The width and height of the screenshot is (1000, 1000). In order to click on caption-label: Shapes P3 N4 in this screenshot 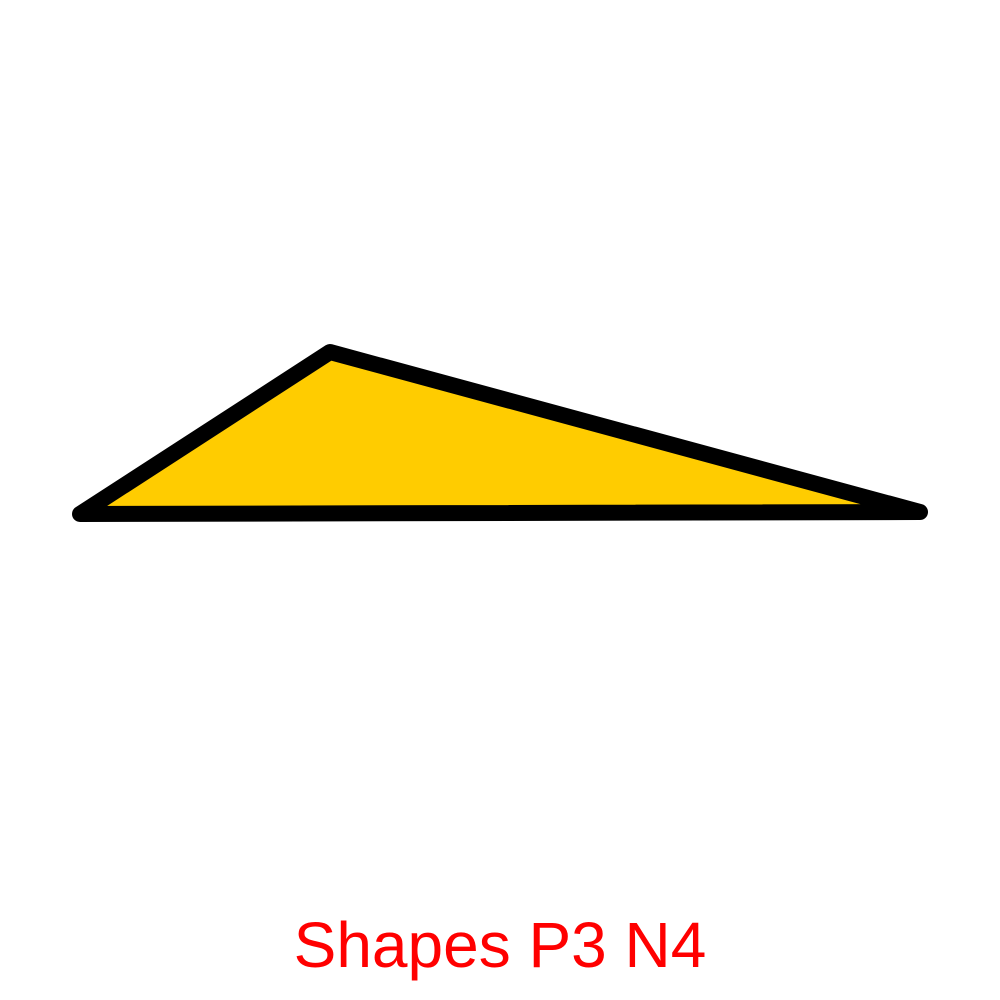, I will do `click(500, 945)`.